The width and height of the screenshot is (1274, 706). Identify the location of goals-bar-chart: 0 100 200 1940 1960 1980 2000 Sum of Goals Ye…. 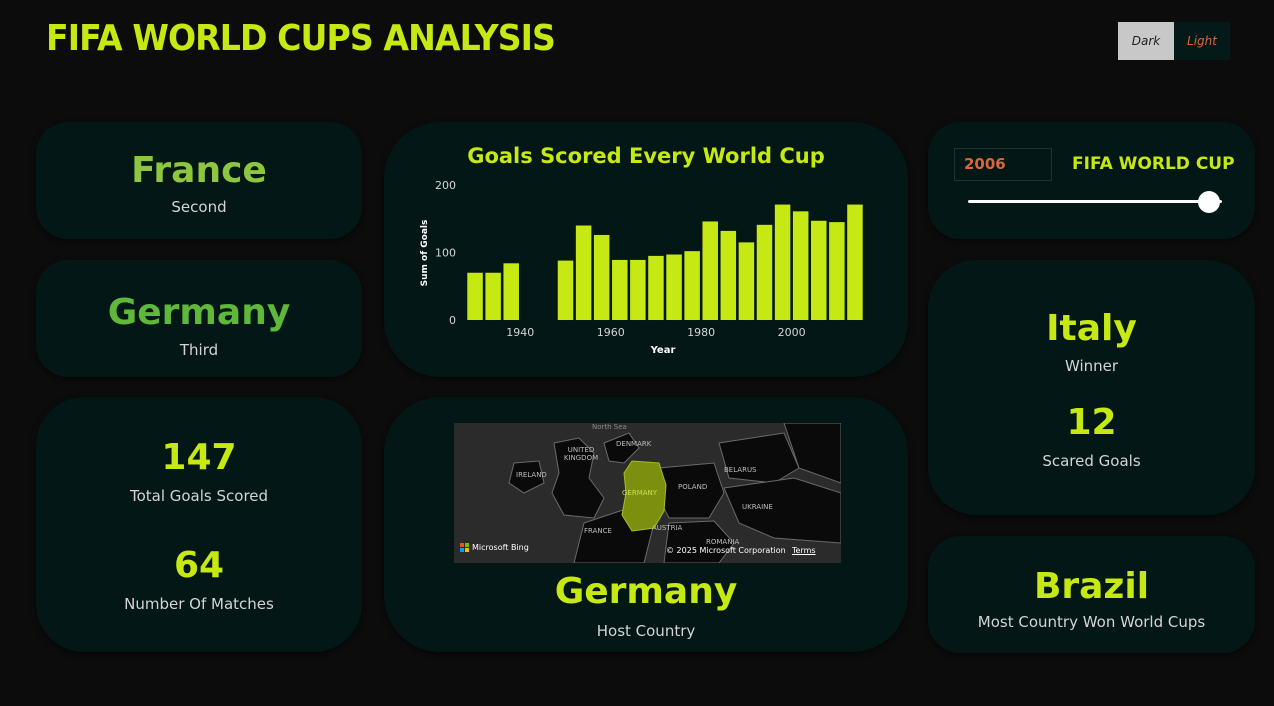
(641, 267).